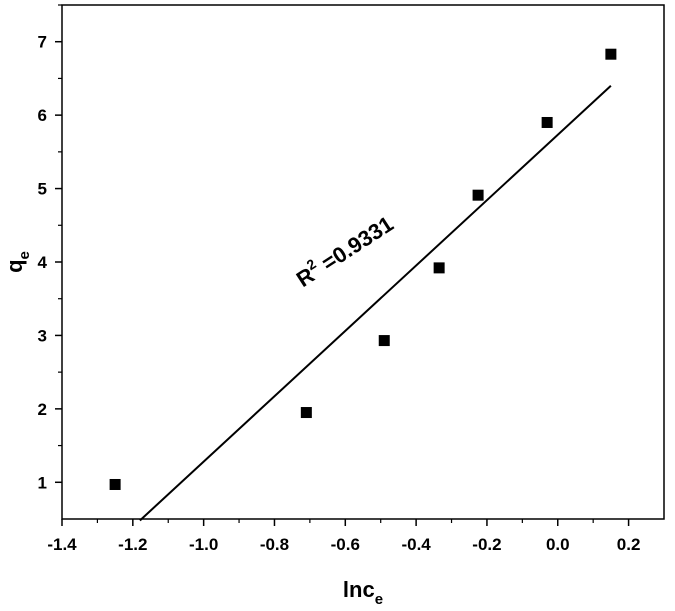  I want to click on x-axis-title: lnce, so click(363, 592).